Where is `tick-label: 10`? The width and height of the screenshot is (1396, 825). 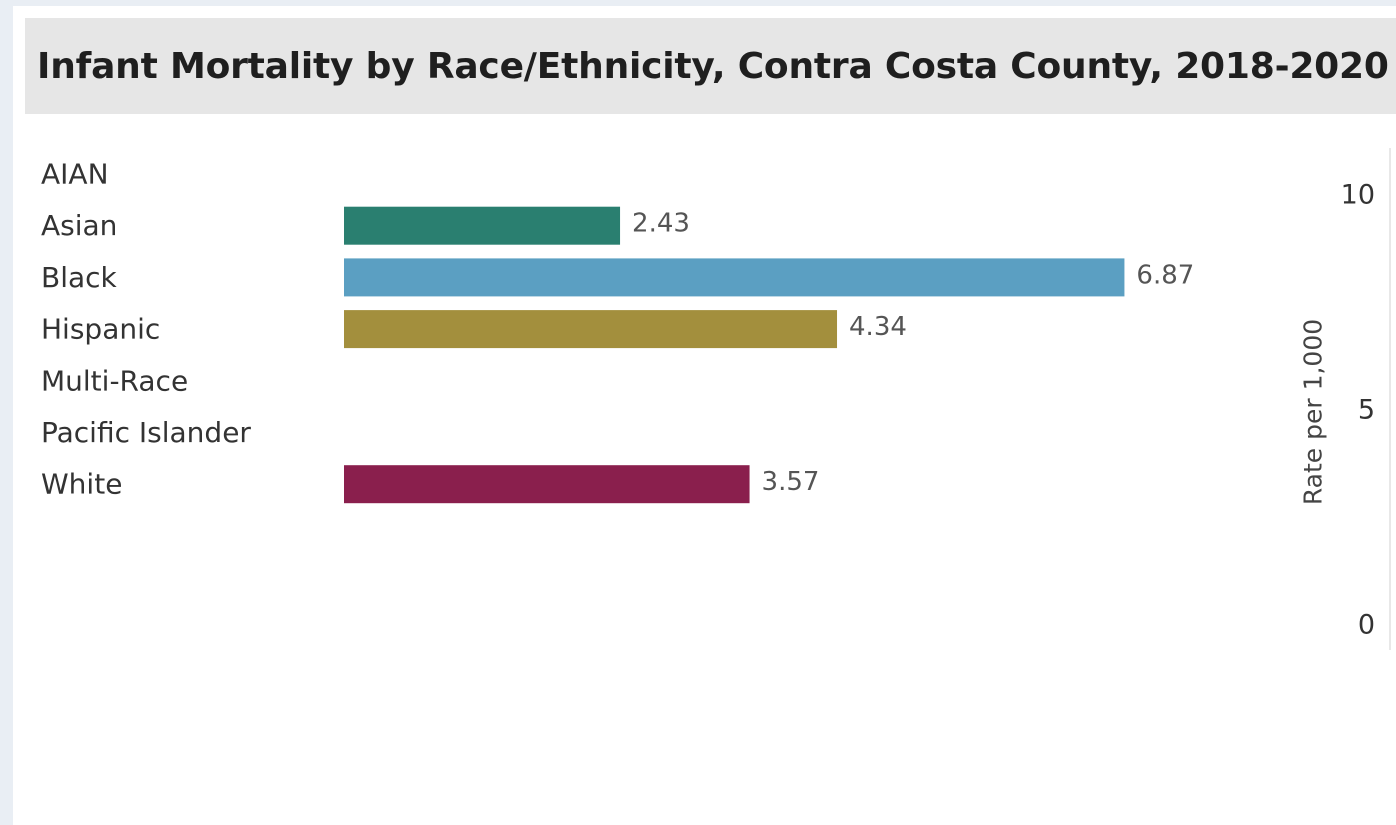
tick-label: 10 is located at coordinates (1358, 195).